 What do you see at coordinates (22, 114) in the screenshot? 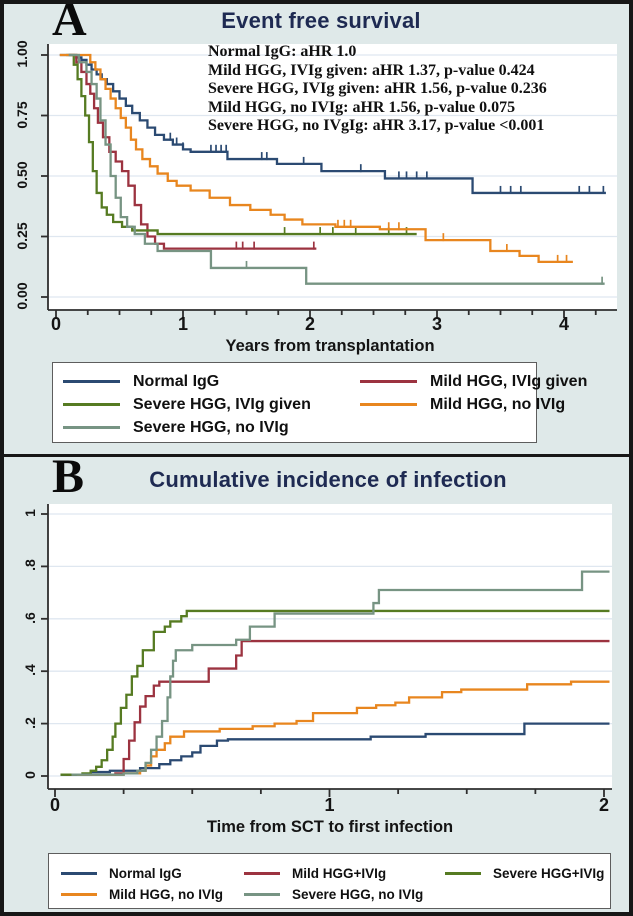
I see `y-tick-label: 0.75` at bounding box center [22, 114].